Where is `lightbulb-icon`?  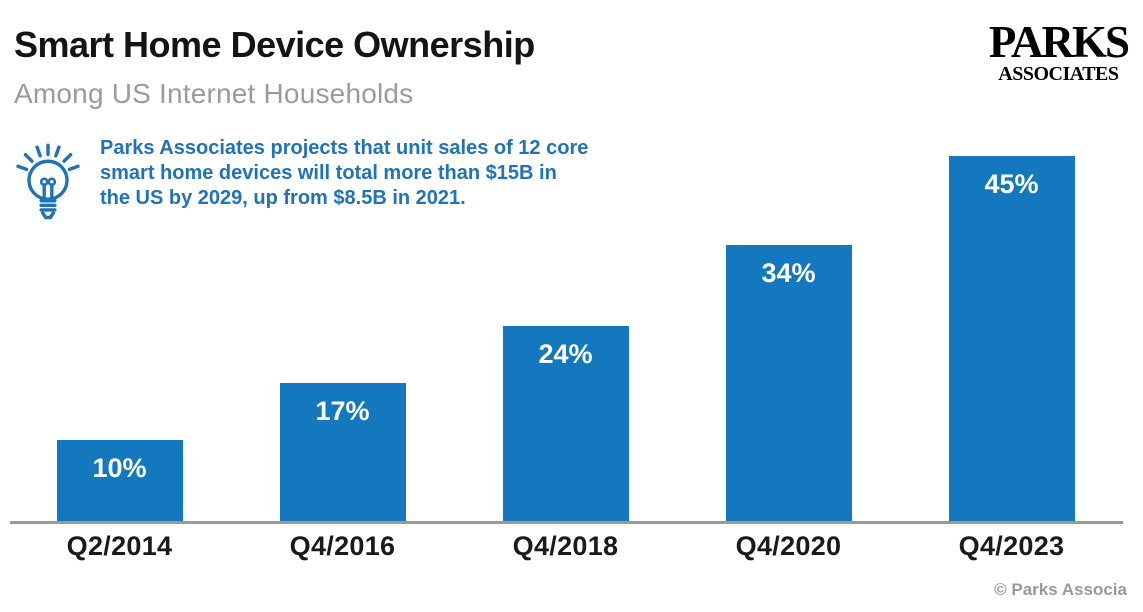 lightbulb-icon is located at coordinates (48, 181).